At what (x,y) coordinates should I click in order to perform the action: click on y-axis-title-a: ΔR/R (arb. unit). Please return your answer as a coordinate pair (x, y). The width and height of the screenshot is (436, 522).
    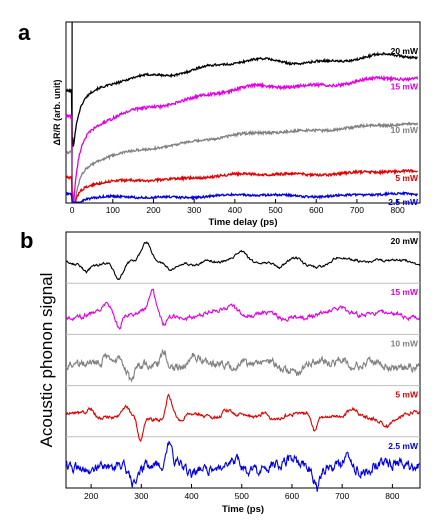
    Looking at the image, I should click on (57, 113).